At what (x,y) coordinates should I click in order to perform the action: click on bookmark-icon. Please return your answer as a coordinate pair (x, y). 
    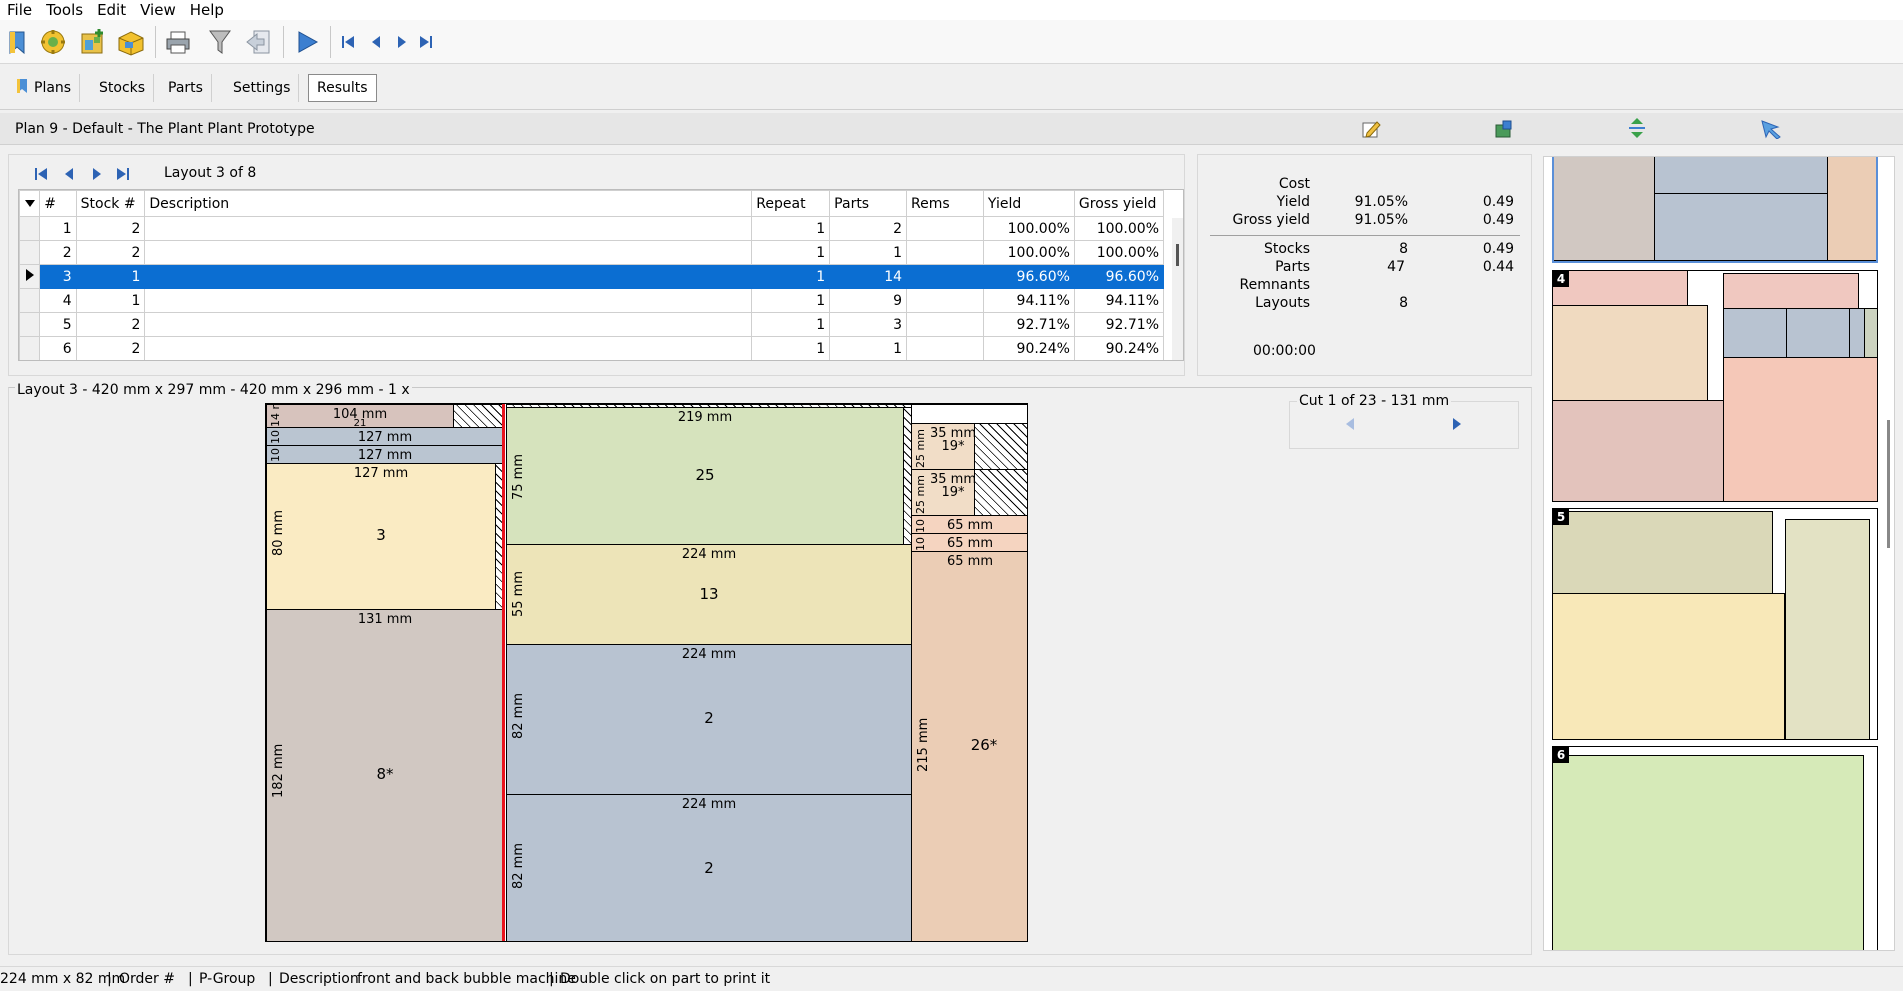
    Looking at the image, I should click on (17, 42).